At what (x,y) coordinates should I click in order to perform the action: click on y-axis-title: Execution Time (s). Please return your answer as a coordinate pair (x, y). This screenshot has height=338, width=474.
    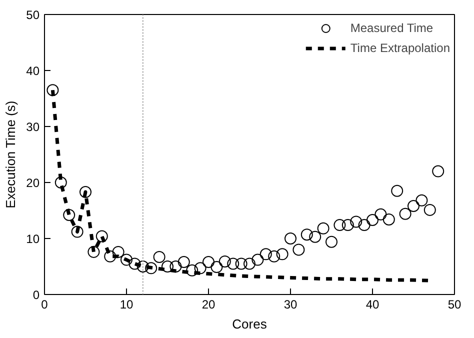
    Looking at the image, I should click on (10, 154).